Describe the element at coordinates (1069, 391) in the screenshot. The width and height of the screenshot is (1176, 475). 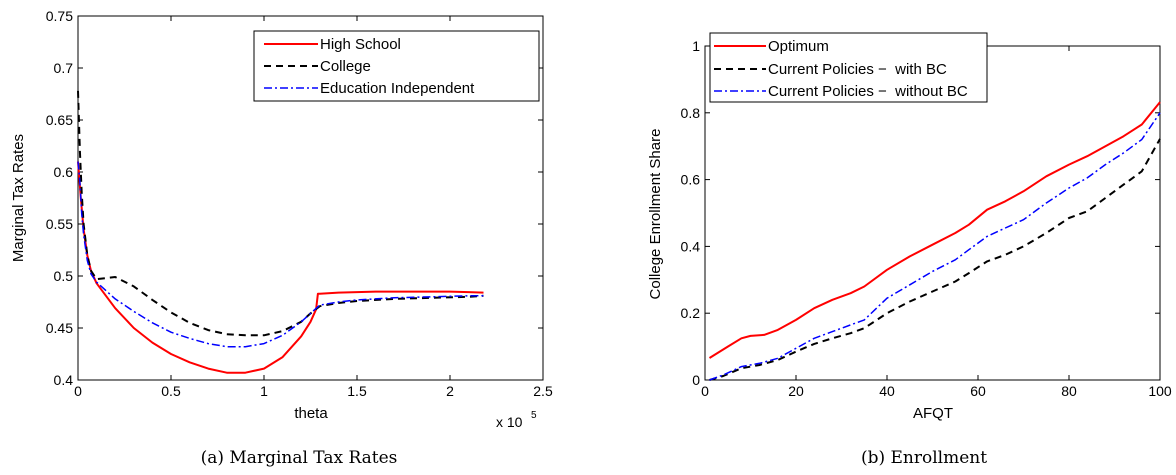
I see `x-tick-label: 80` at that location.